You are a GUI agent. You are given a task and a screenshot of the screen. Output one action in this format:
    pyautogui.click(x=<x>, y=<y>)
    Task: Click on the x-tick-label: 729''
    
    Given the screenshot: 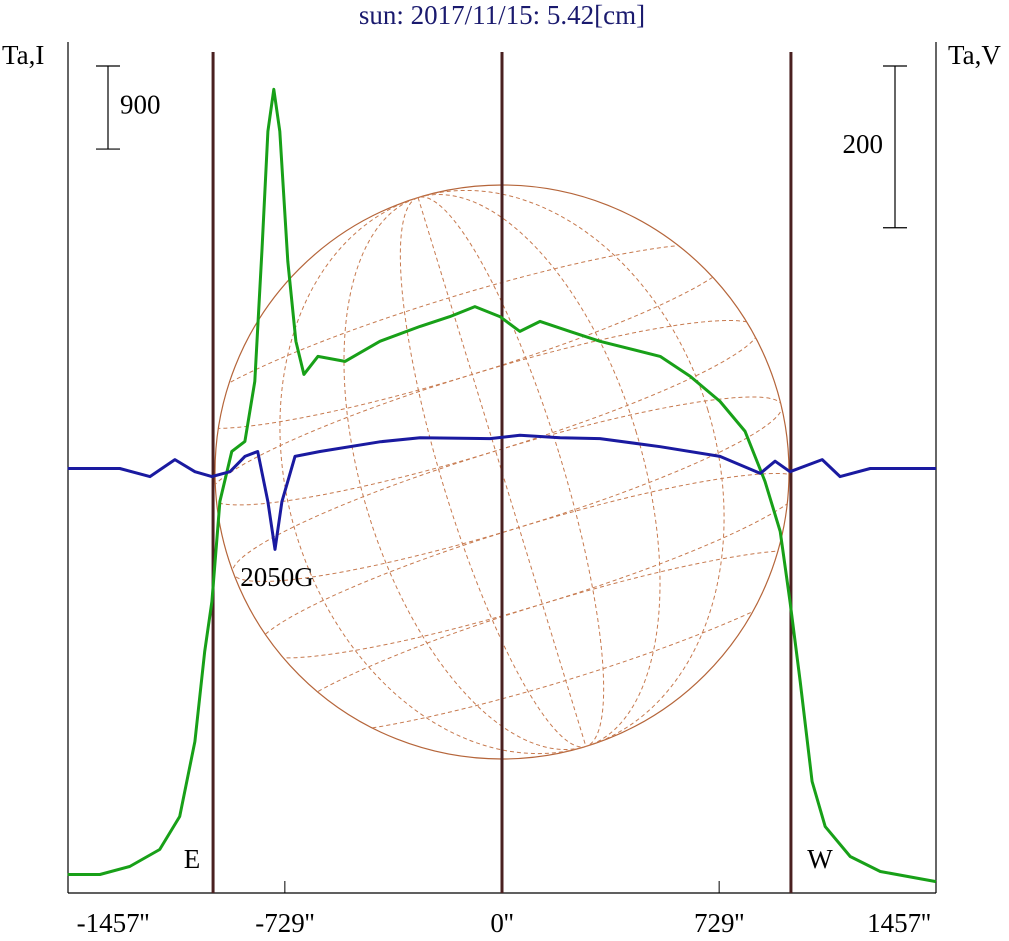 What is the action you would take?
    pyautogui.click(x=719, y=923)
    